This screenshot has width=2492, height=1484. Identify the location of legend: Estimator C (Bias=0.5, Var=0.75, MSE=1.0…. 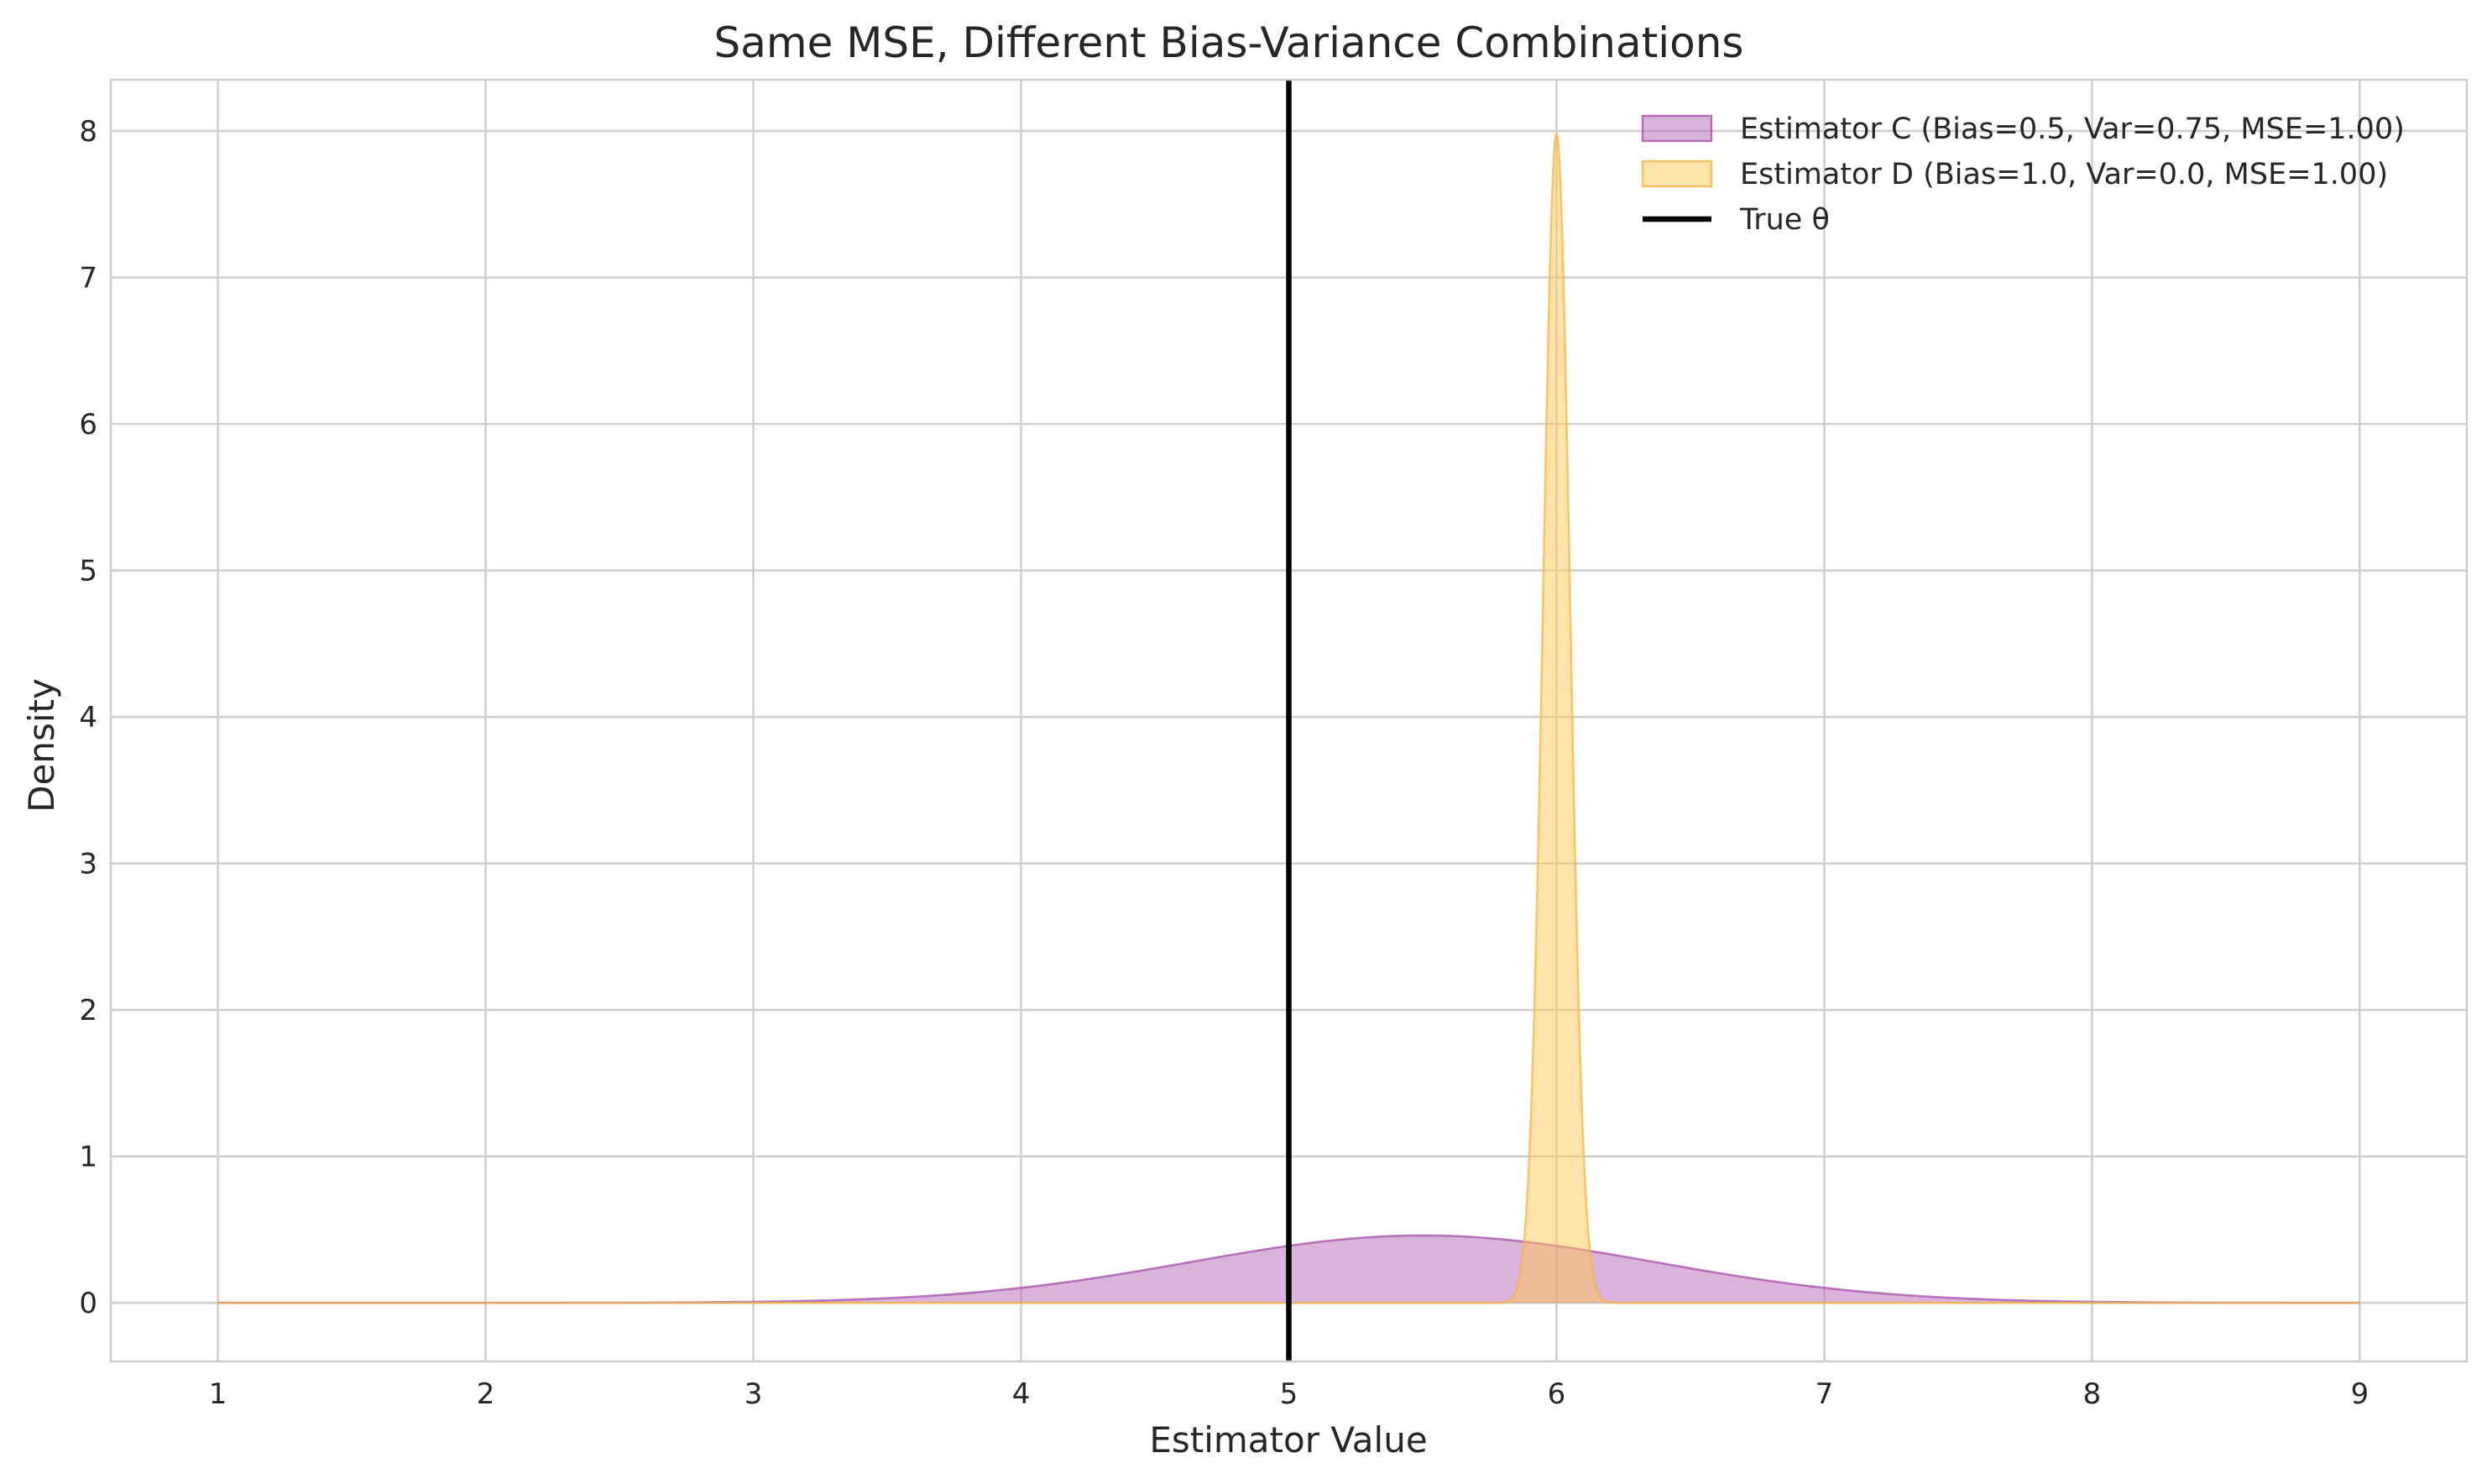
(2023, 174).